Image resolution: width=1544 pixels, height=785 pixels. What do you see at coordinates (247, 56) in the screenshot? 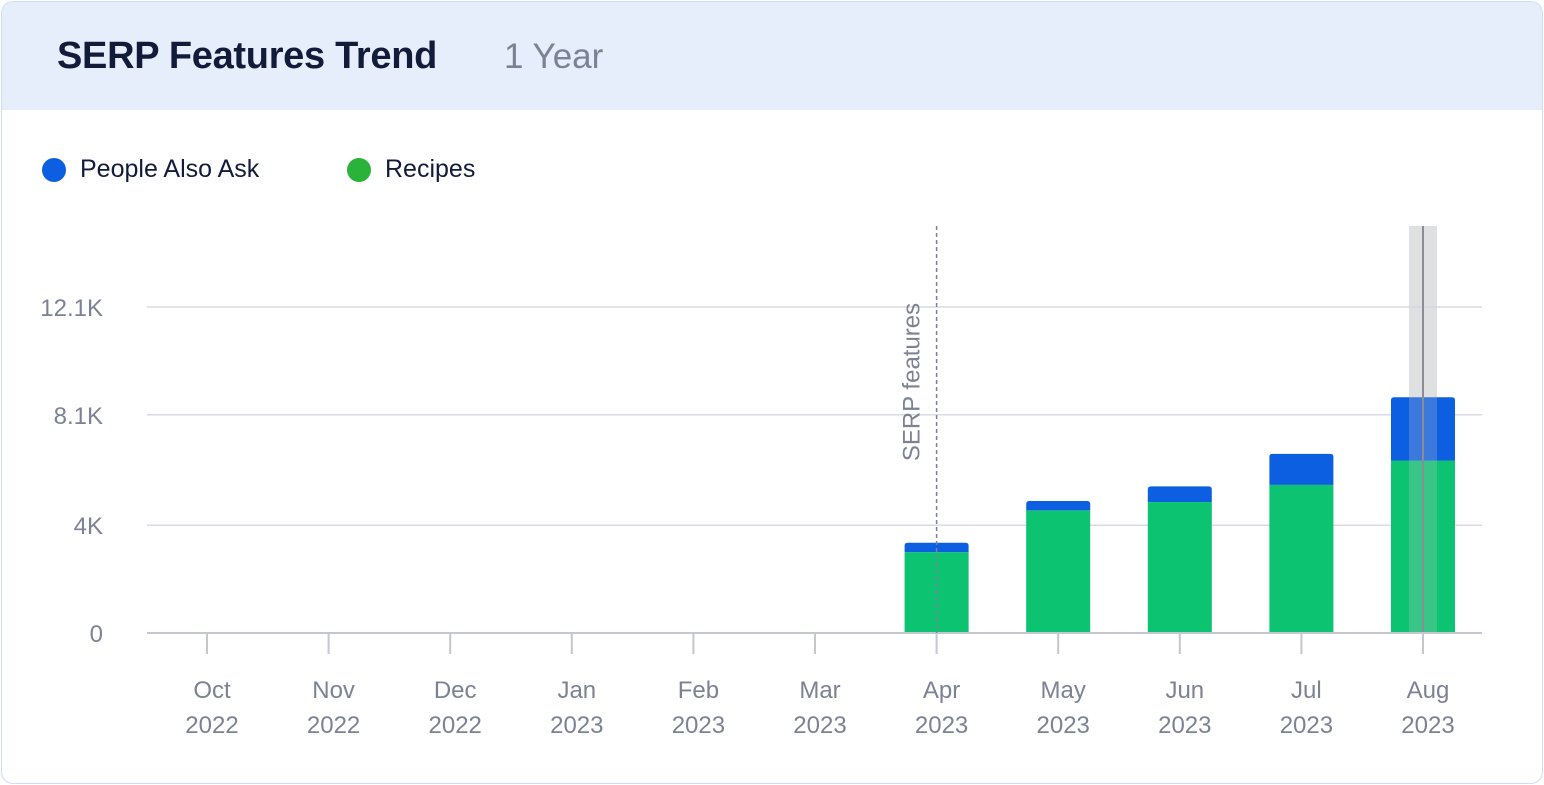
I see `chart-title: SERP Features Trend` at bounding box center [247, 56].